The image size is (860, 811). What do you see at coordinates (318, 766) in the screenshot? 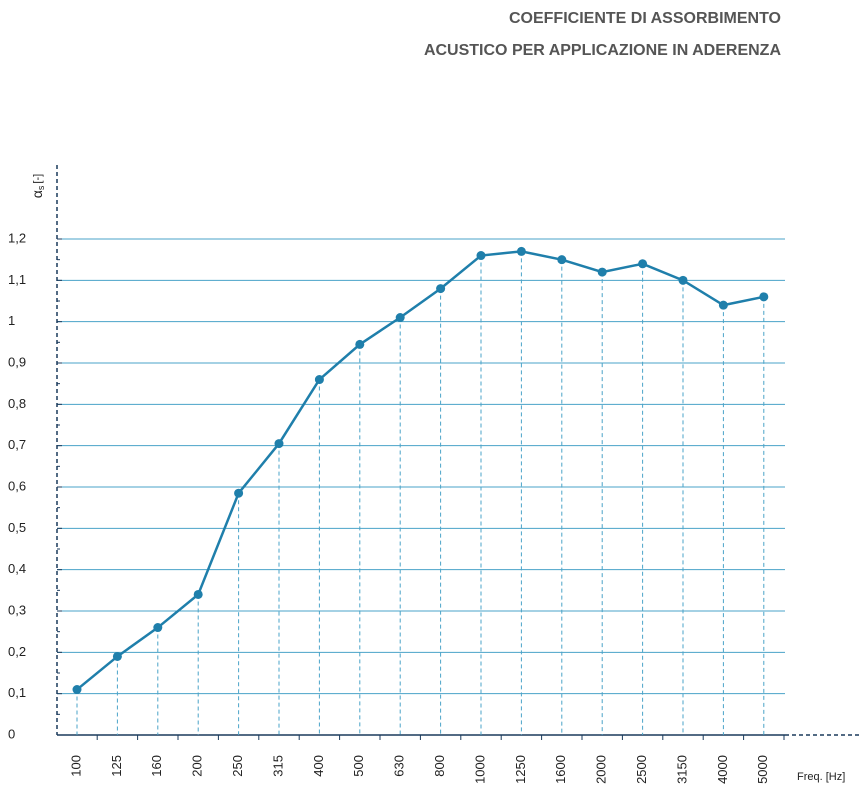
I see `x-tick-label: 400` at bounding box center [318, 766].